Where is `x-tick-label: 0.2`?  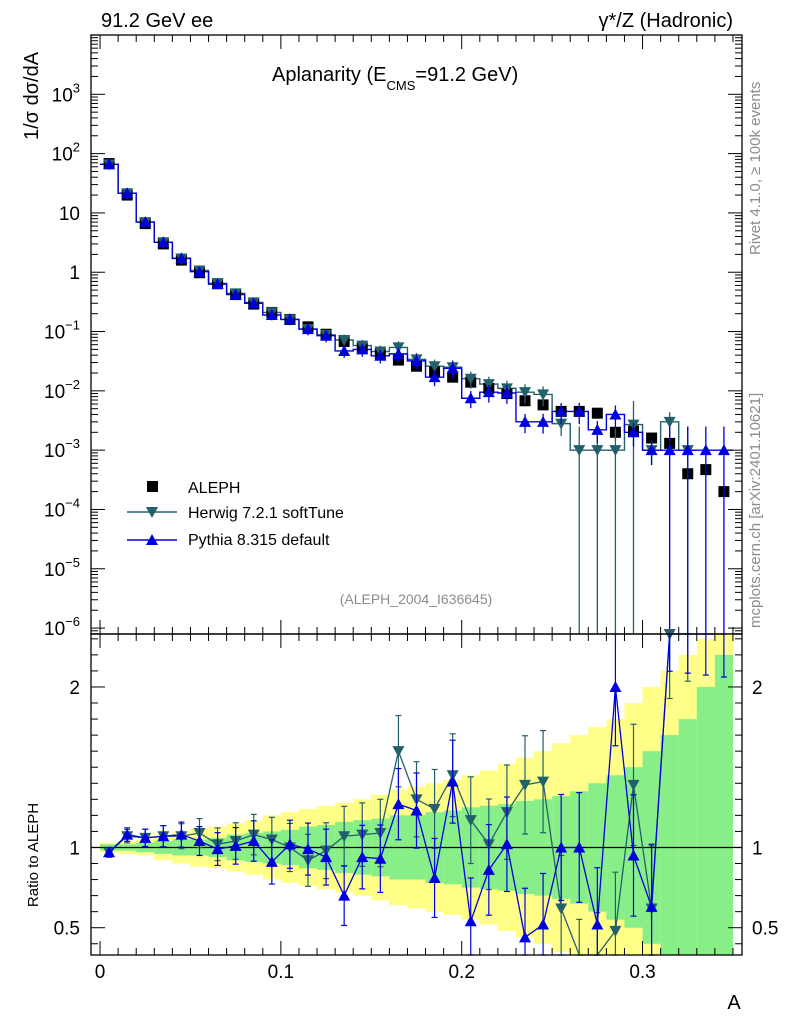
x-tick-label: 0.2 is located at coordinates (461, 972).